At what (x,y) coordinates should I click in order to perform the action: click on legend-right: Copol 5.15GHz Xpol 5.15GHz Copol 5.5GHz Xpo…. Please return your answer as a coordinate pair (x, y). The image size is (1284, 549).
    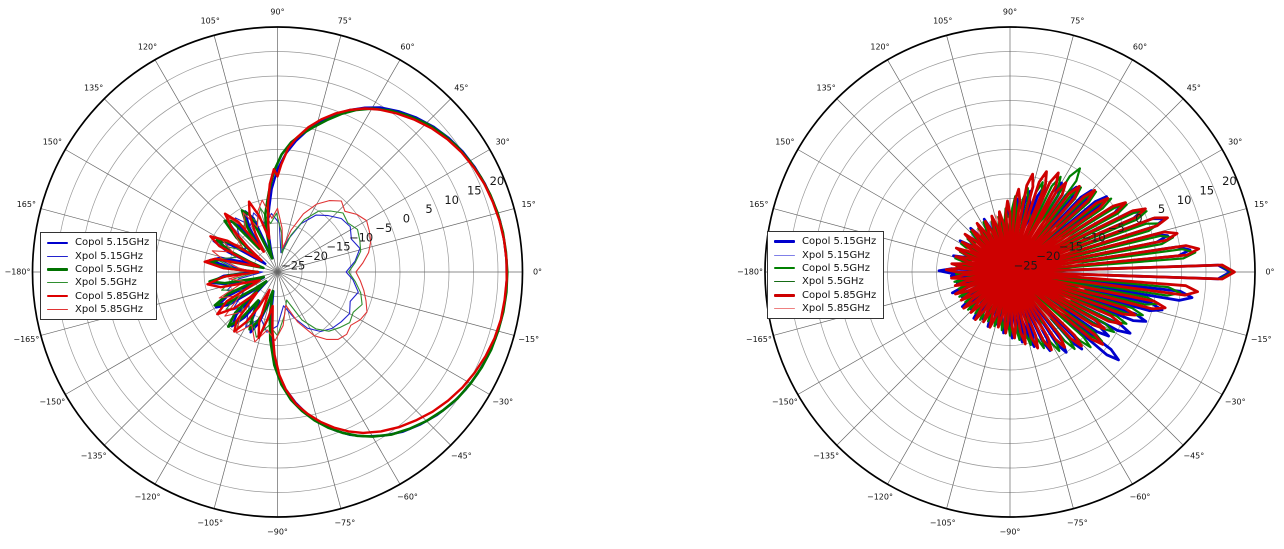
    Looking at the image, I should click on (826, 275).